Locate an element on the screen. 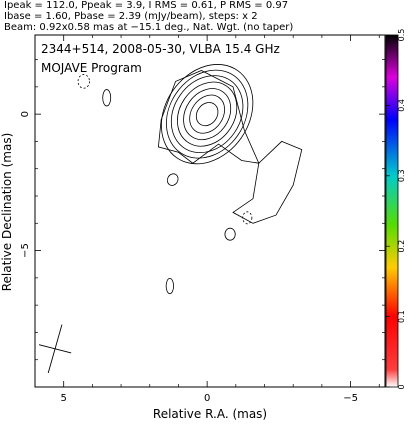 The image size is (409, 424). colorbar-tick-label: 0.3 is located at coordinates (401, 175).